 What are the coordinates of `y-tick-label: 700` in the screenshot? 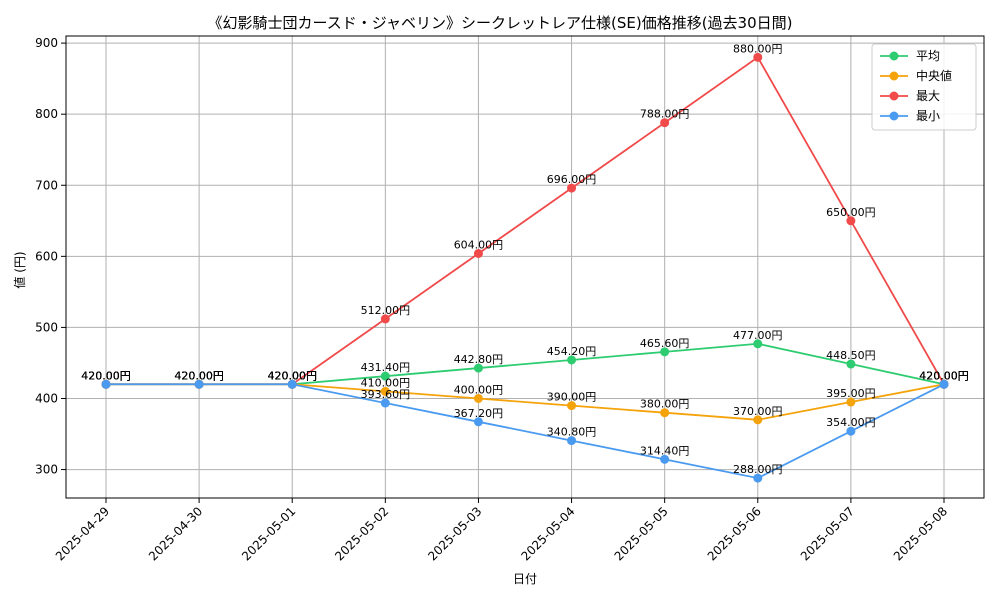 It's located at (46, 185).